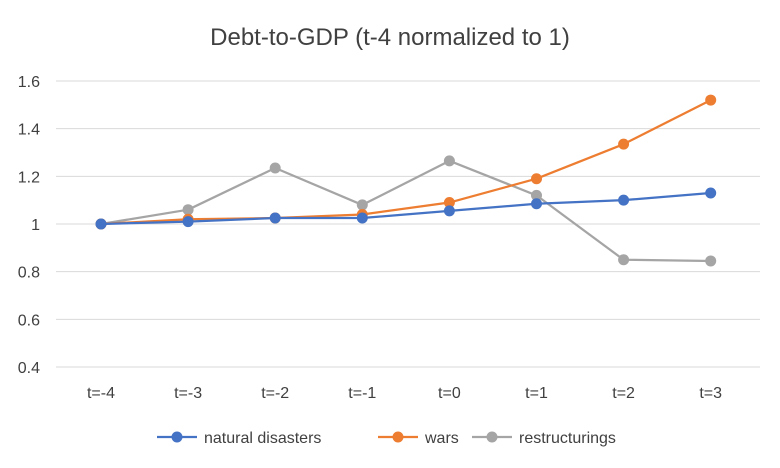  Describe the element at coordinates (29, 320) in the screenshot. I see `y-tick-label: 0.6` at that location.